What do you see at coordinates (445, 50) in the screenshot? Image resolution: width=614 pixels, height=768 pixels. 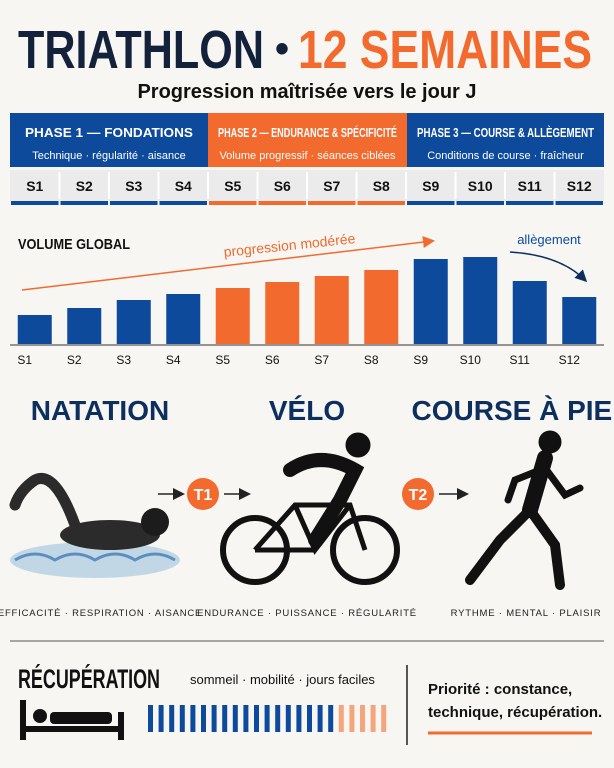 I see `title-right: 12 SEMAINES` at bounding box center [445, 50].